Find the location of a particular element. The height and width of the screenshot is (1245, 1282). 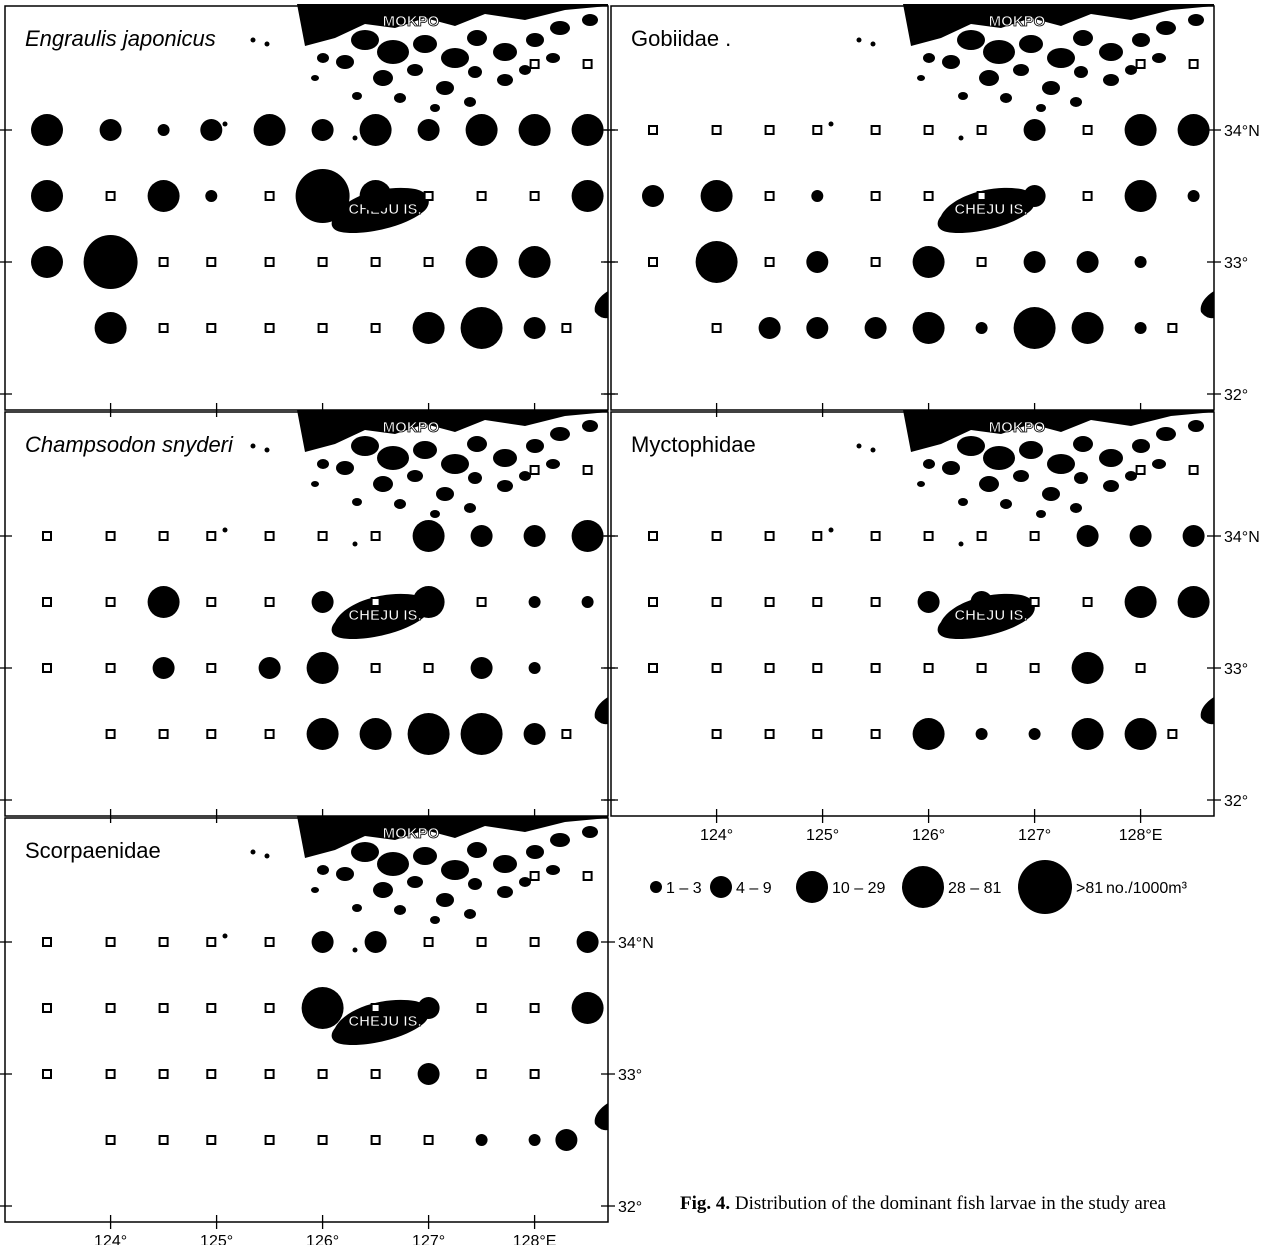

cheju-island-shape is located at coordinates (986, 210).